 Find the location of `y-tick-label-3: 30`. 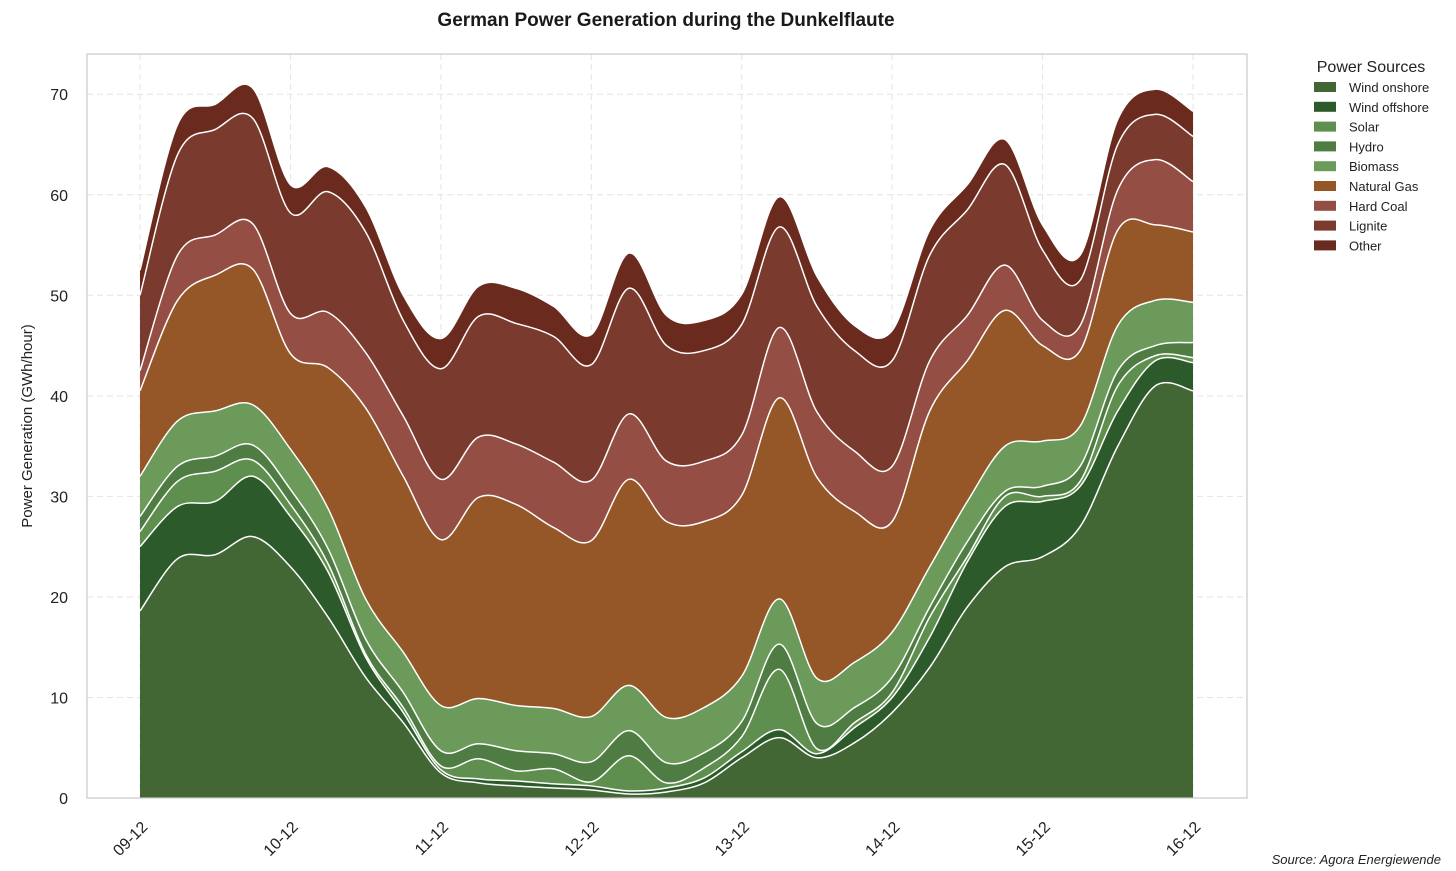

y-tick-label-3: 30 is located at coordinates (59, 497).